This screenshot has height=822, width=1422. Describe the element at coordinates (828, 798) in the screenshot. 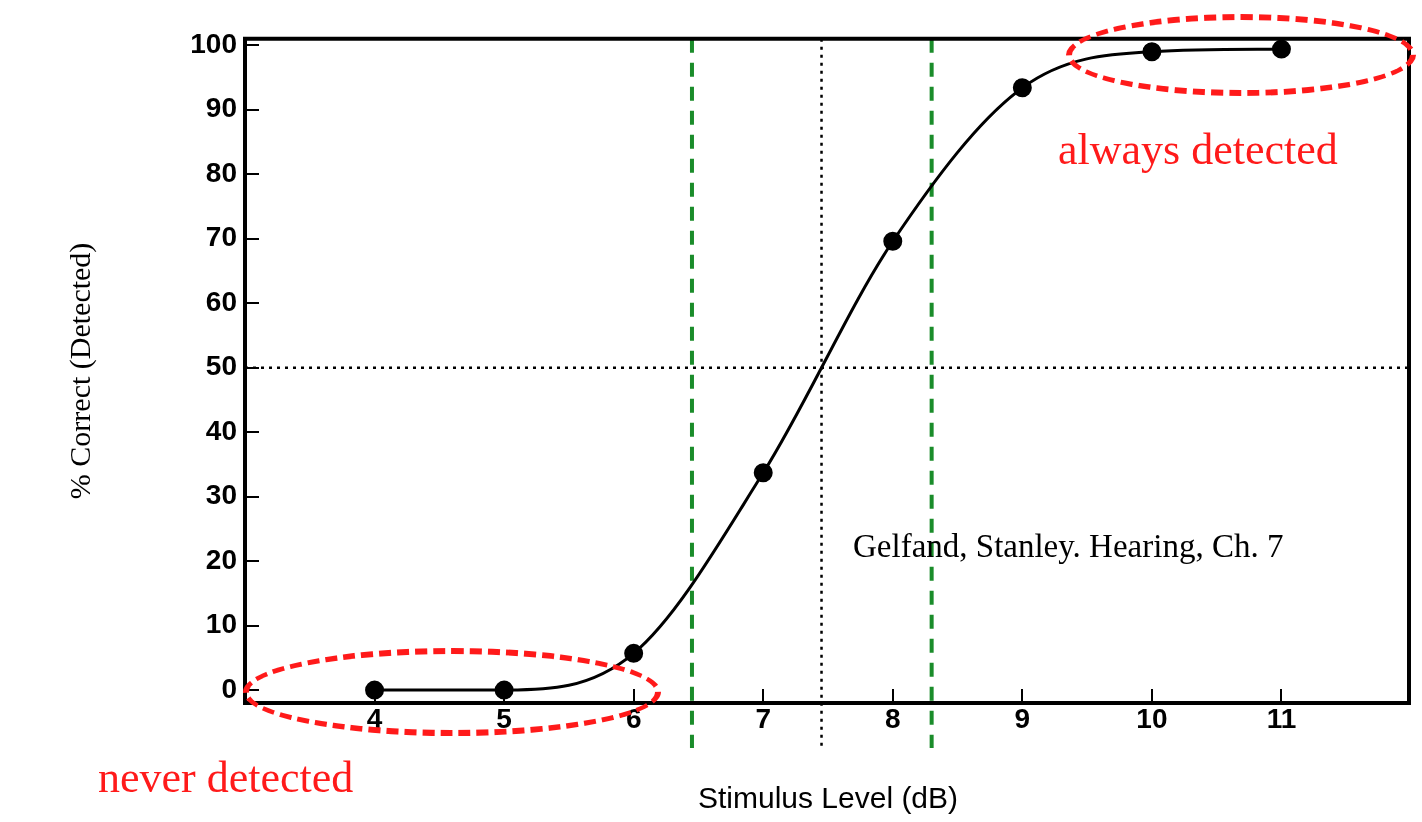

I see `x-axis-title: Stimulus Level (dB)` at that location.